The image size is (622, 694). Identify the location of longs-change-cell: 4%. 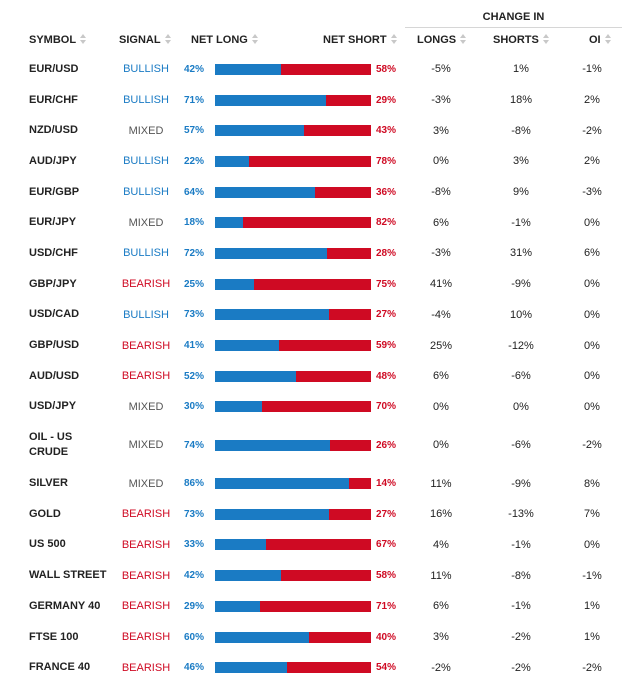
(441, 544).